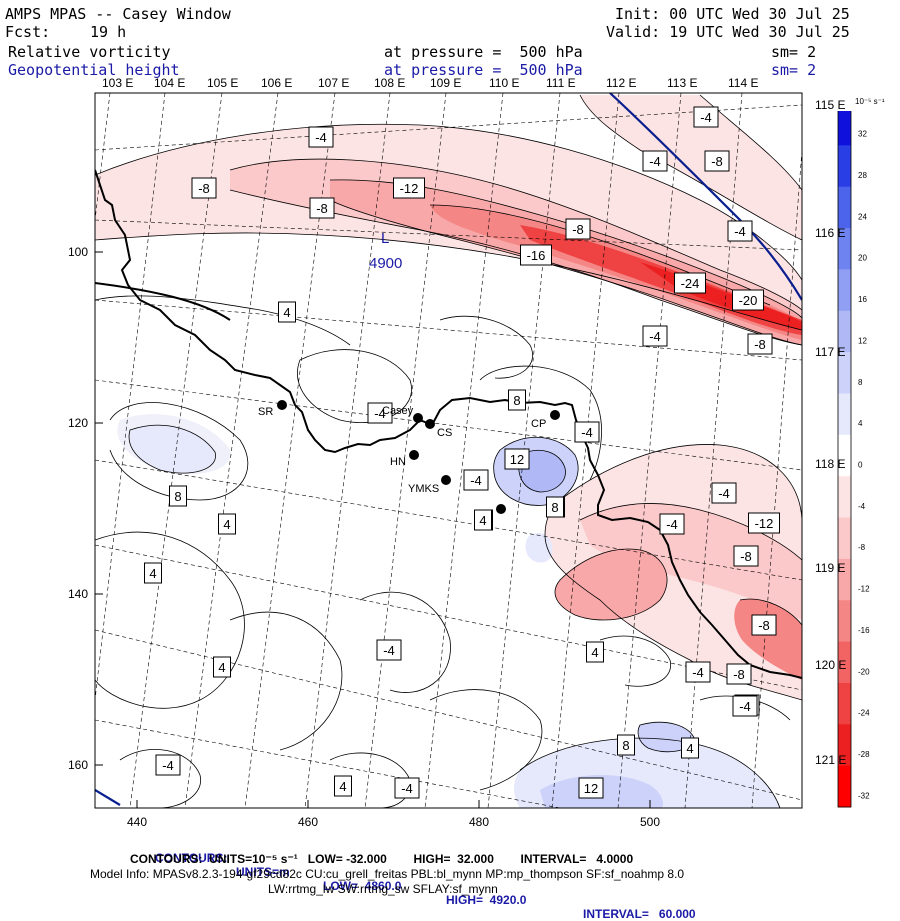  I want to click on station-label: YMKS, so click(423, 489).